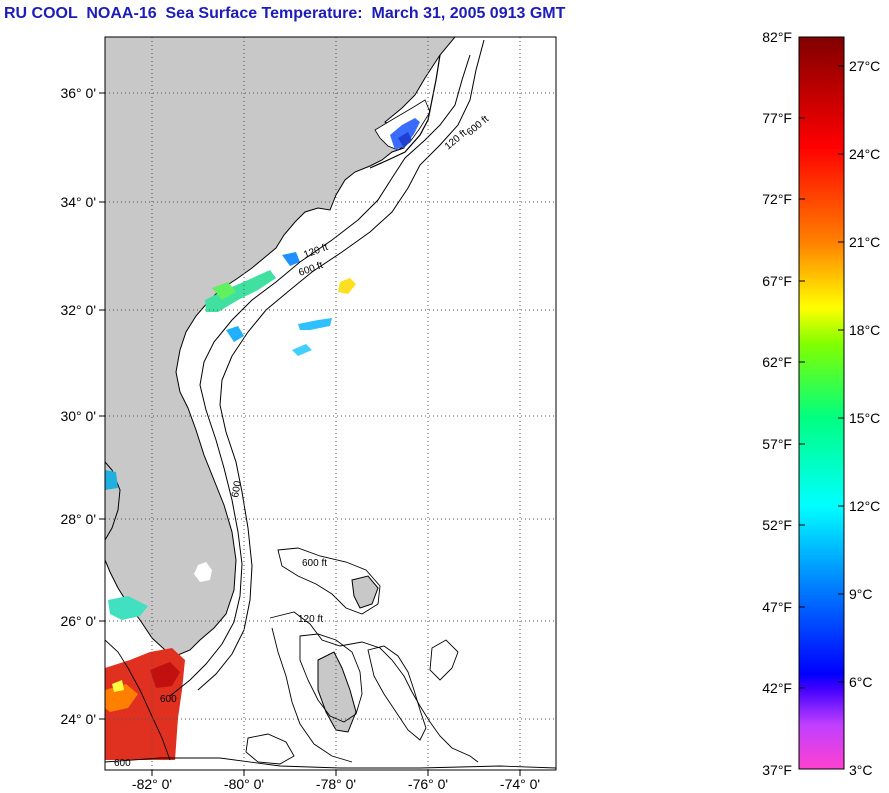  I want to click on contour-cay-sal, so click(270, 749).